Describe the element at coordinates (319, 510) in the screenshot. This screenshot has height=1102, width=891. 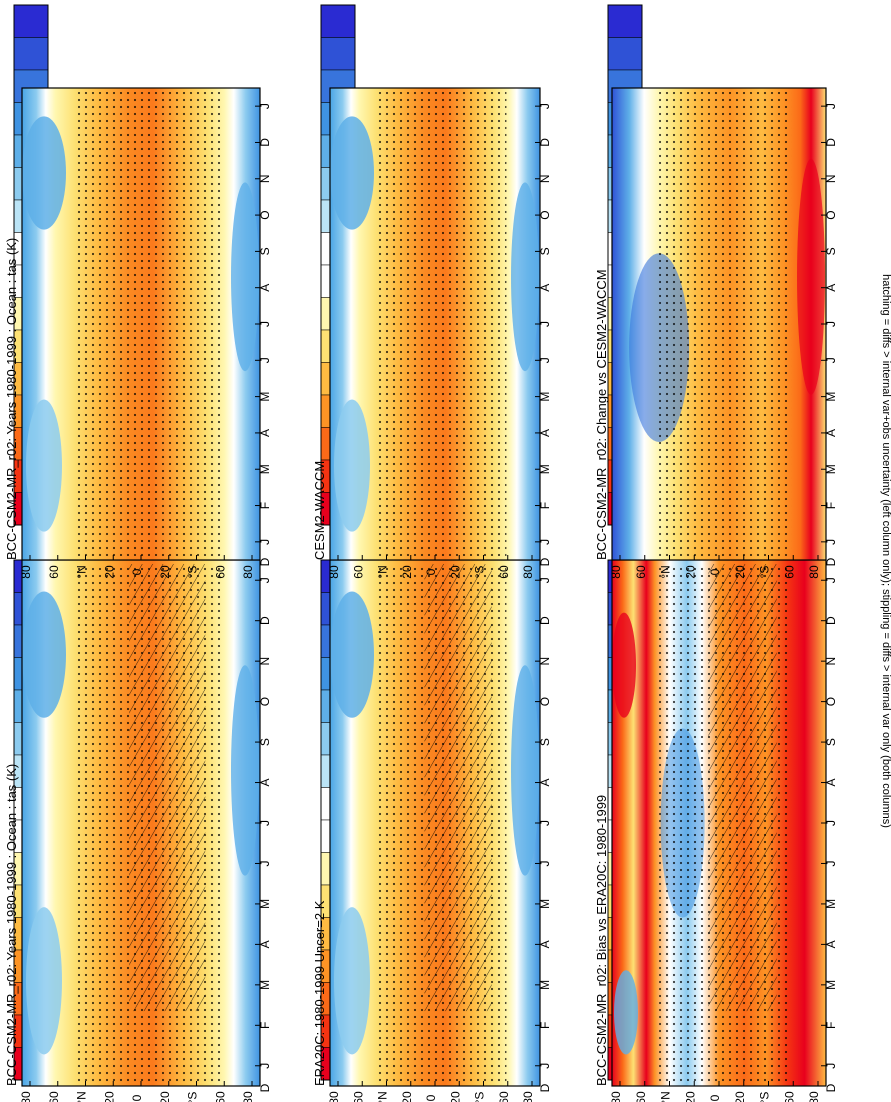
I see `panel-title: CESM2-WACCM` at that location.